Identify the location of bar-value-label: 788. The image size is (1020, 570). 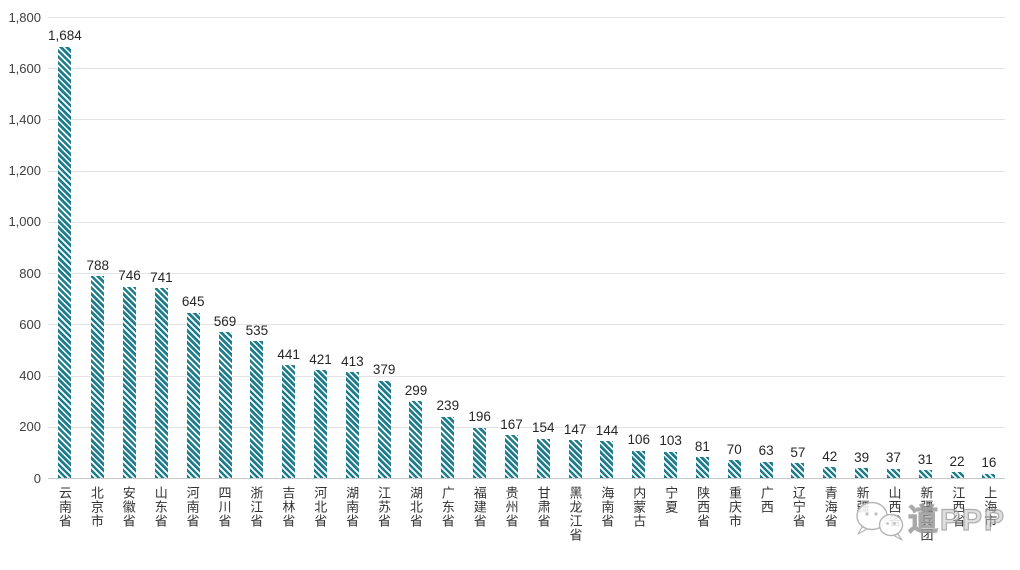
(97, 265).